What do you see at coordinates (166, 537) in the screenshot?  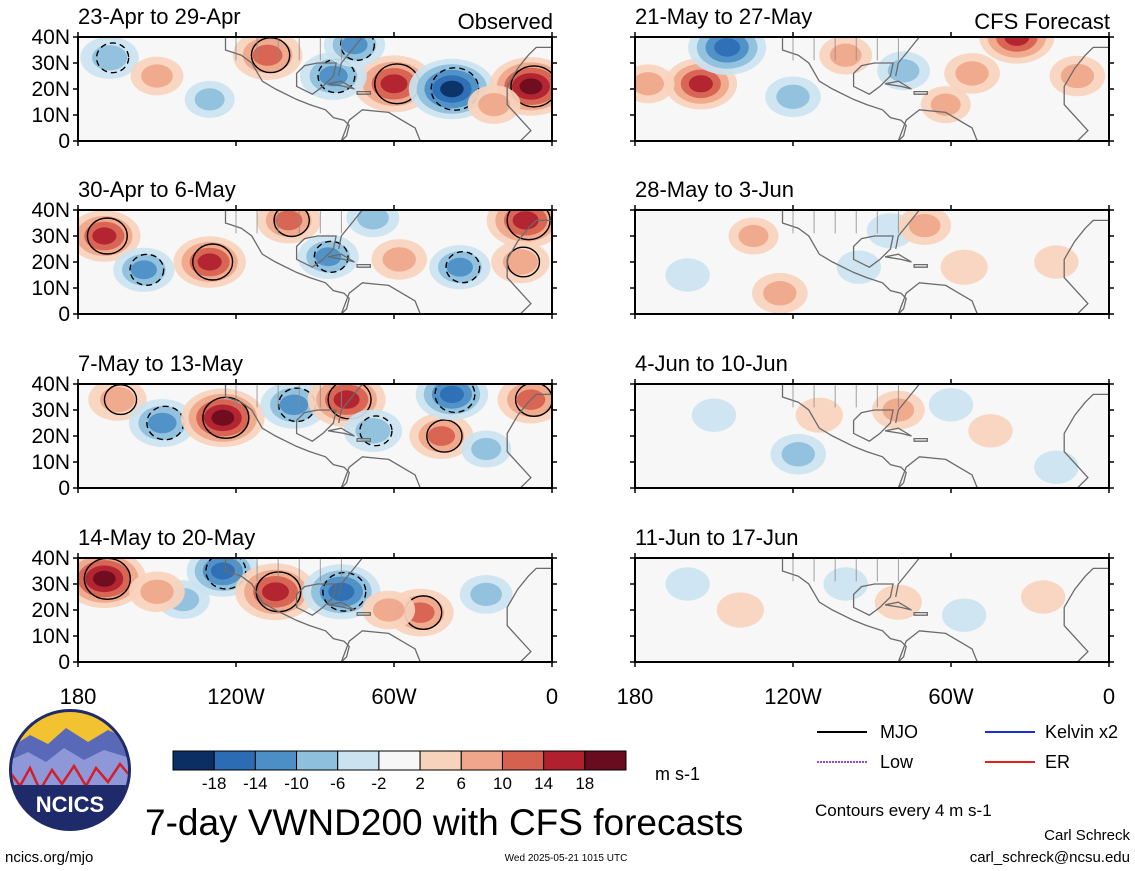 I see `panel-period-title: 14-May to 20-May` at bounding box center [166, 537].